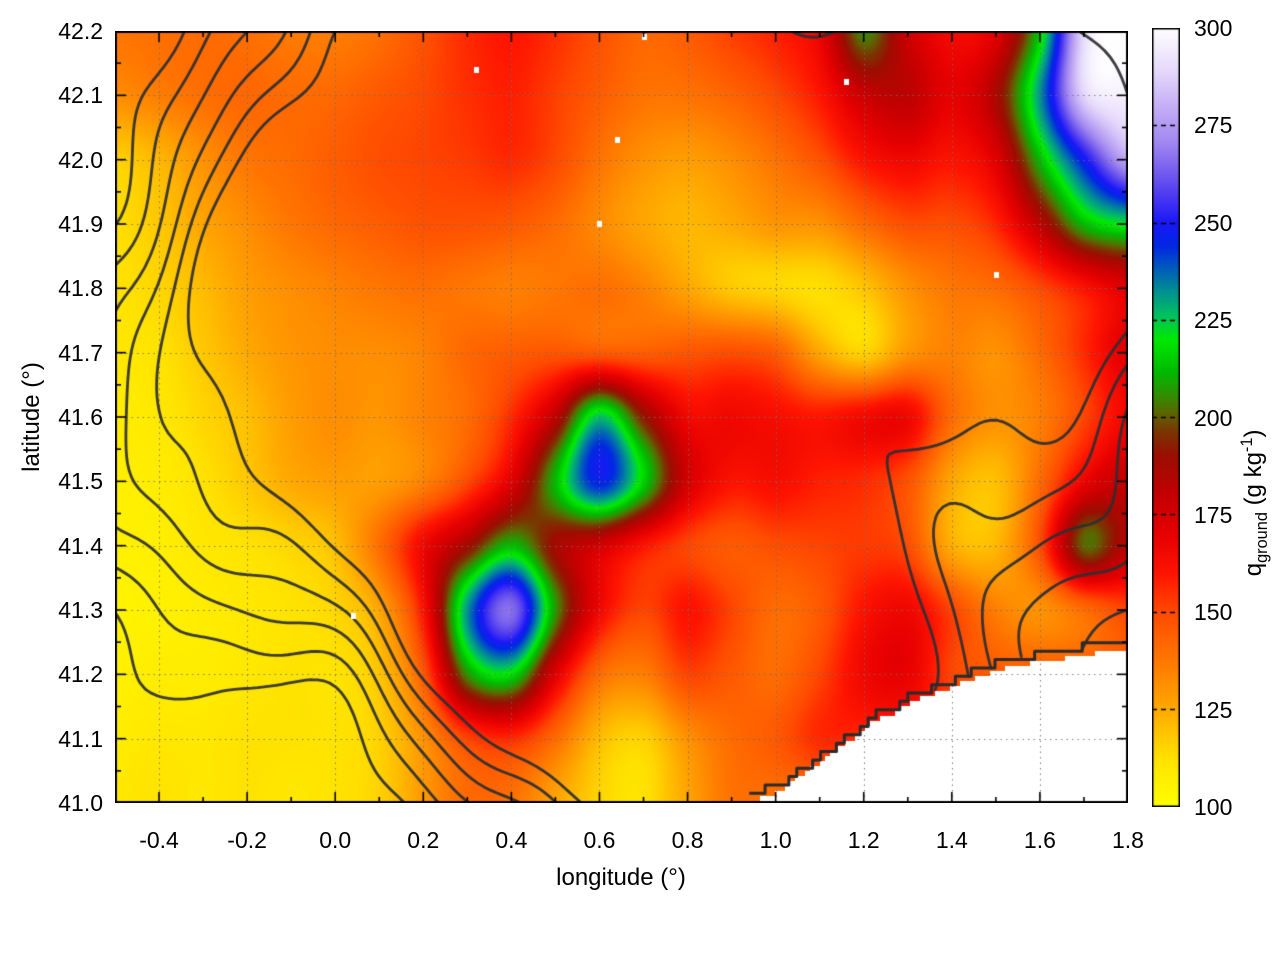 This screenshot has width=1280, height=960. I want to click on y-tick-label: 42.0, so click(80, 159).